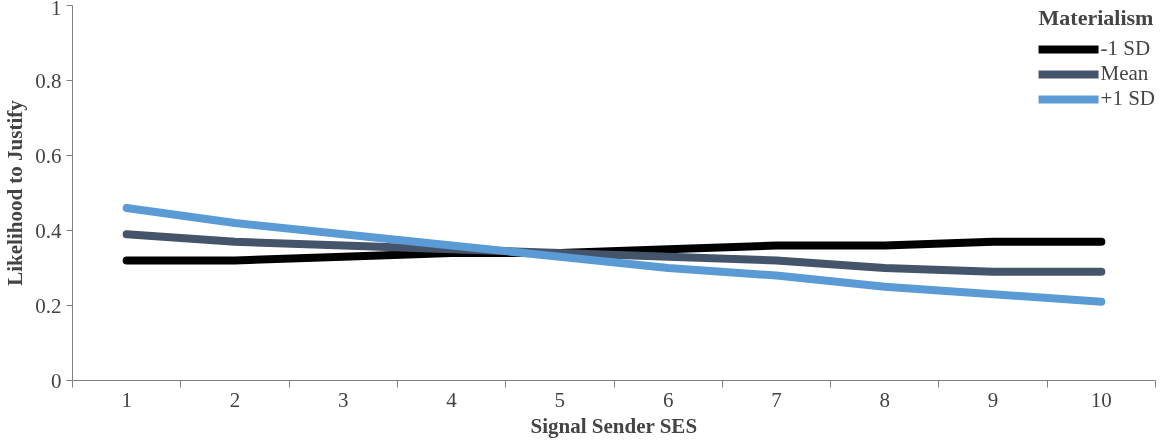  I want to click on y-tick-label: 0.8, so click(48, 80).